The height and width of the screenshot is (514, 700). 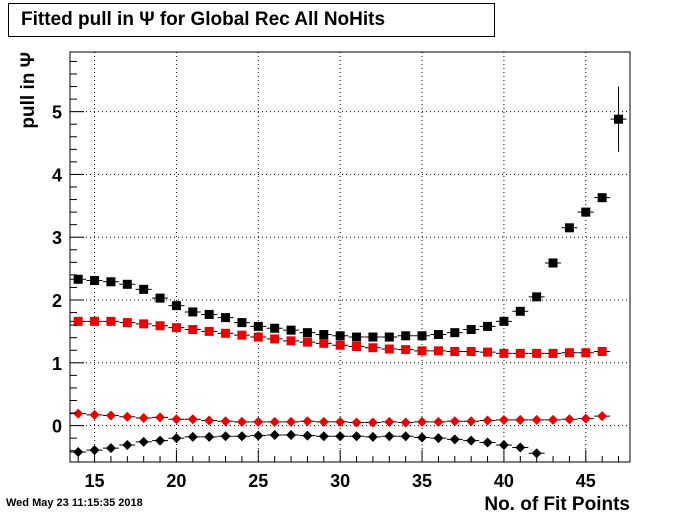 I want to click on x-tick-label: 20, so click(x=176, y=481).